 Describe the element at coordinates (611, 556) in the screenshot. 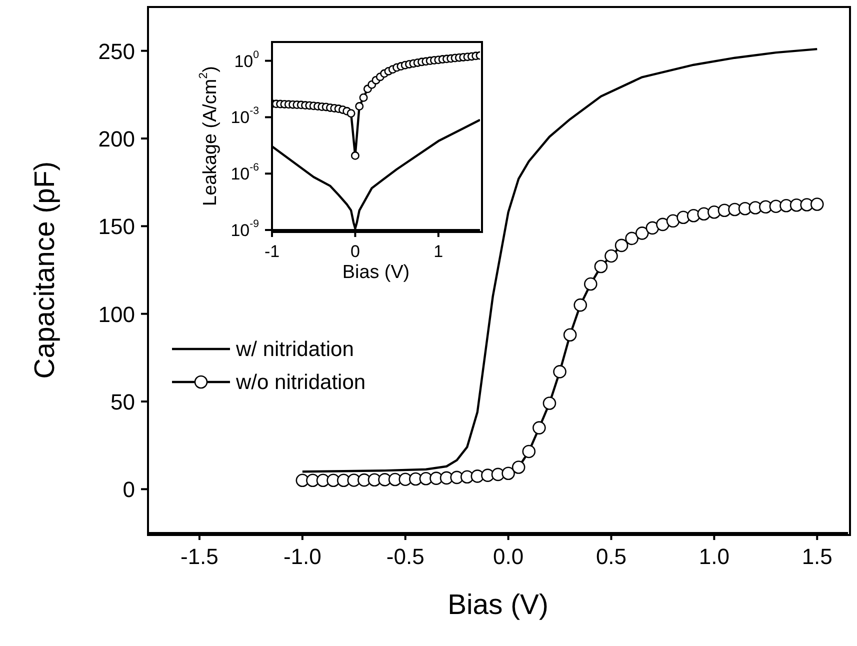

I see `x-tick-label: 0.5` at that location.